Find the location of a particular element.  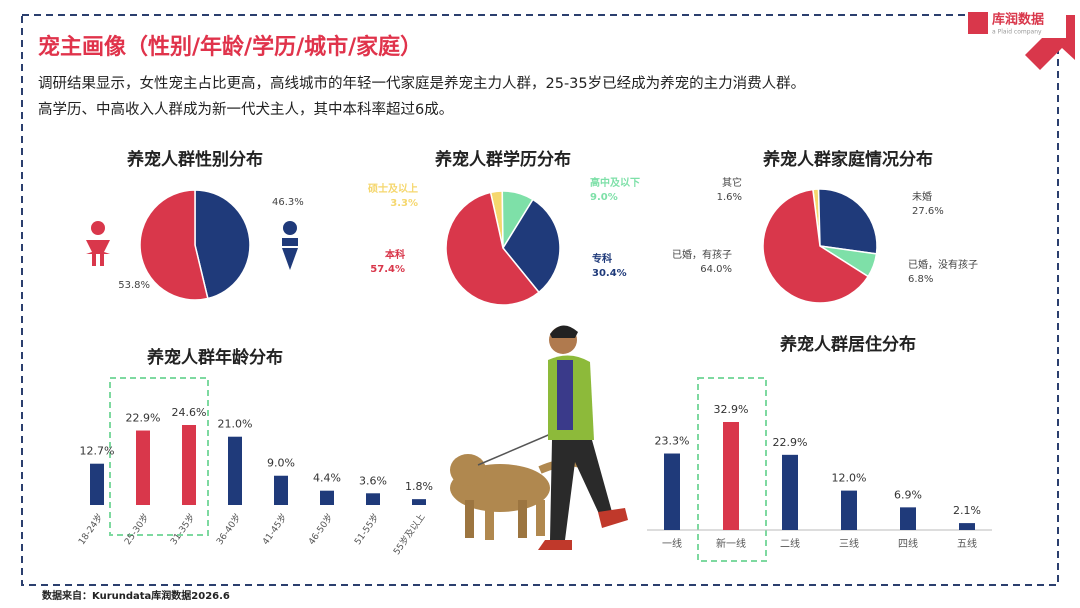

x-tick-label: 二线 is located at coordinates (790, 543).